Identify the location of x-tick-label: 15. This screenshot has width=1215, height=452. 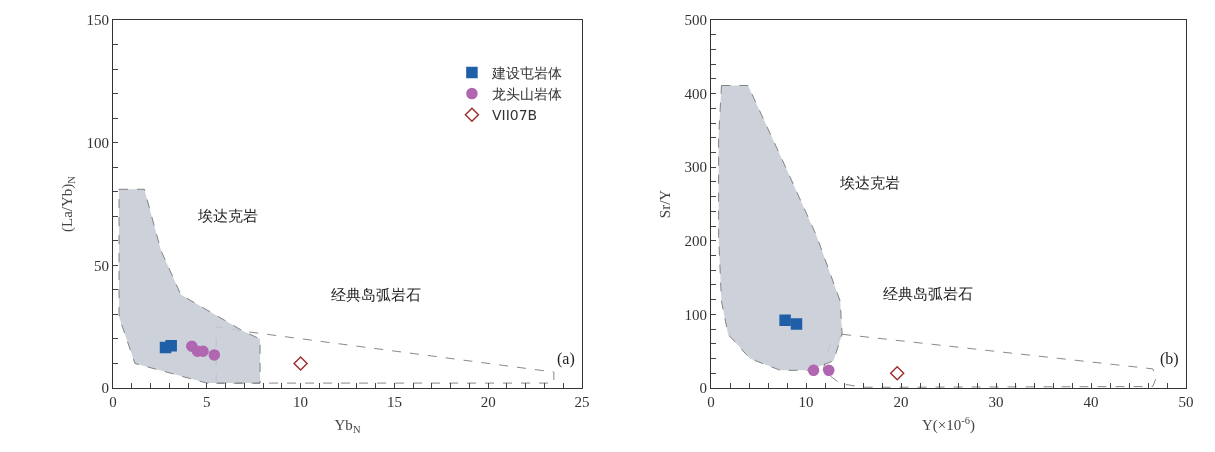
(394, 402).